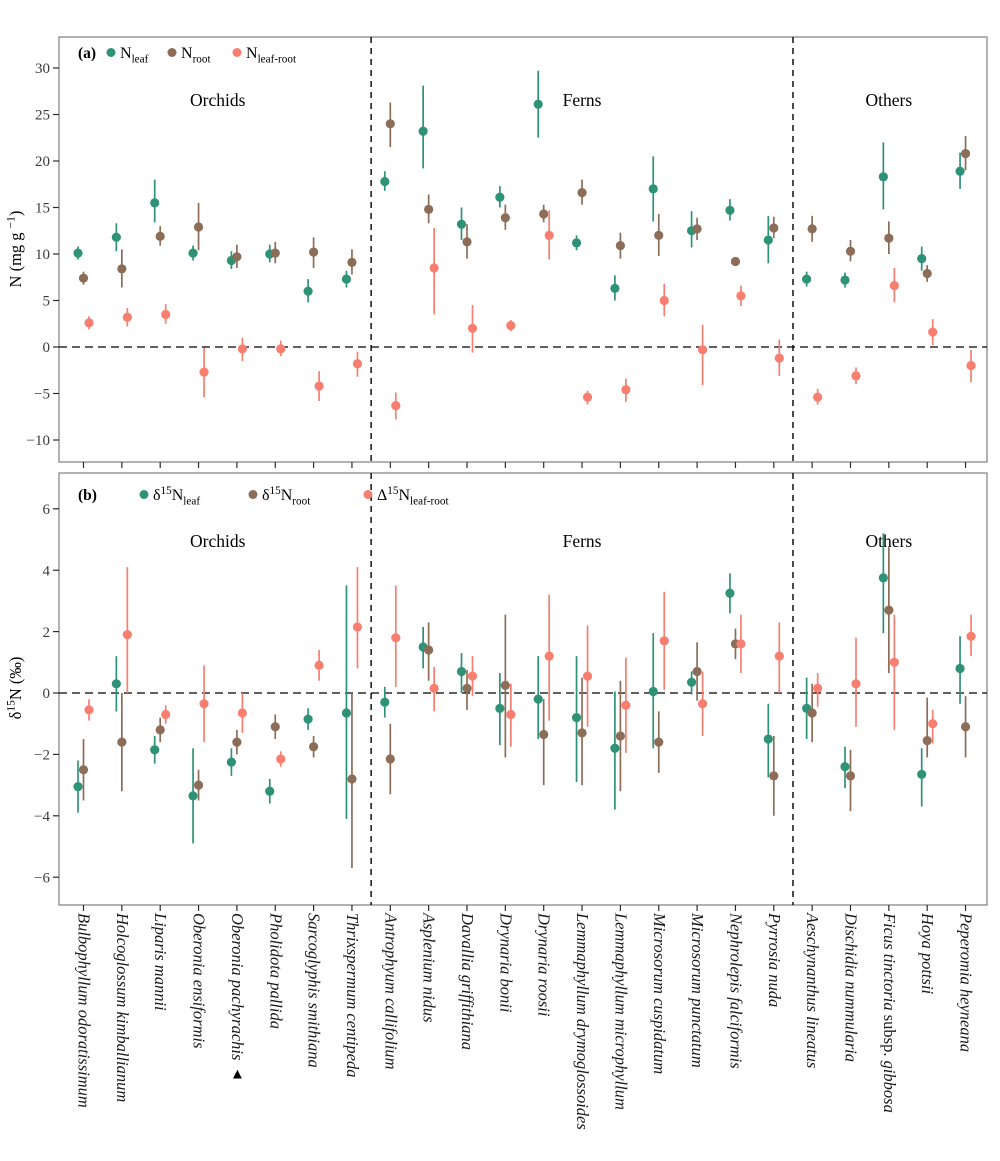 This screenshot has width=1000, height=1161. I want to click on x-tick-label-species: Microsorum cuspidatum, so click(659, 993).